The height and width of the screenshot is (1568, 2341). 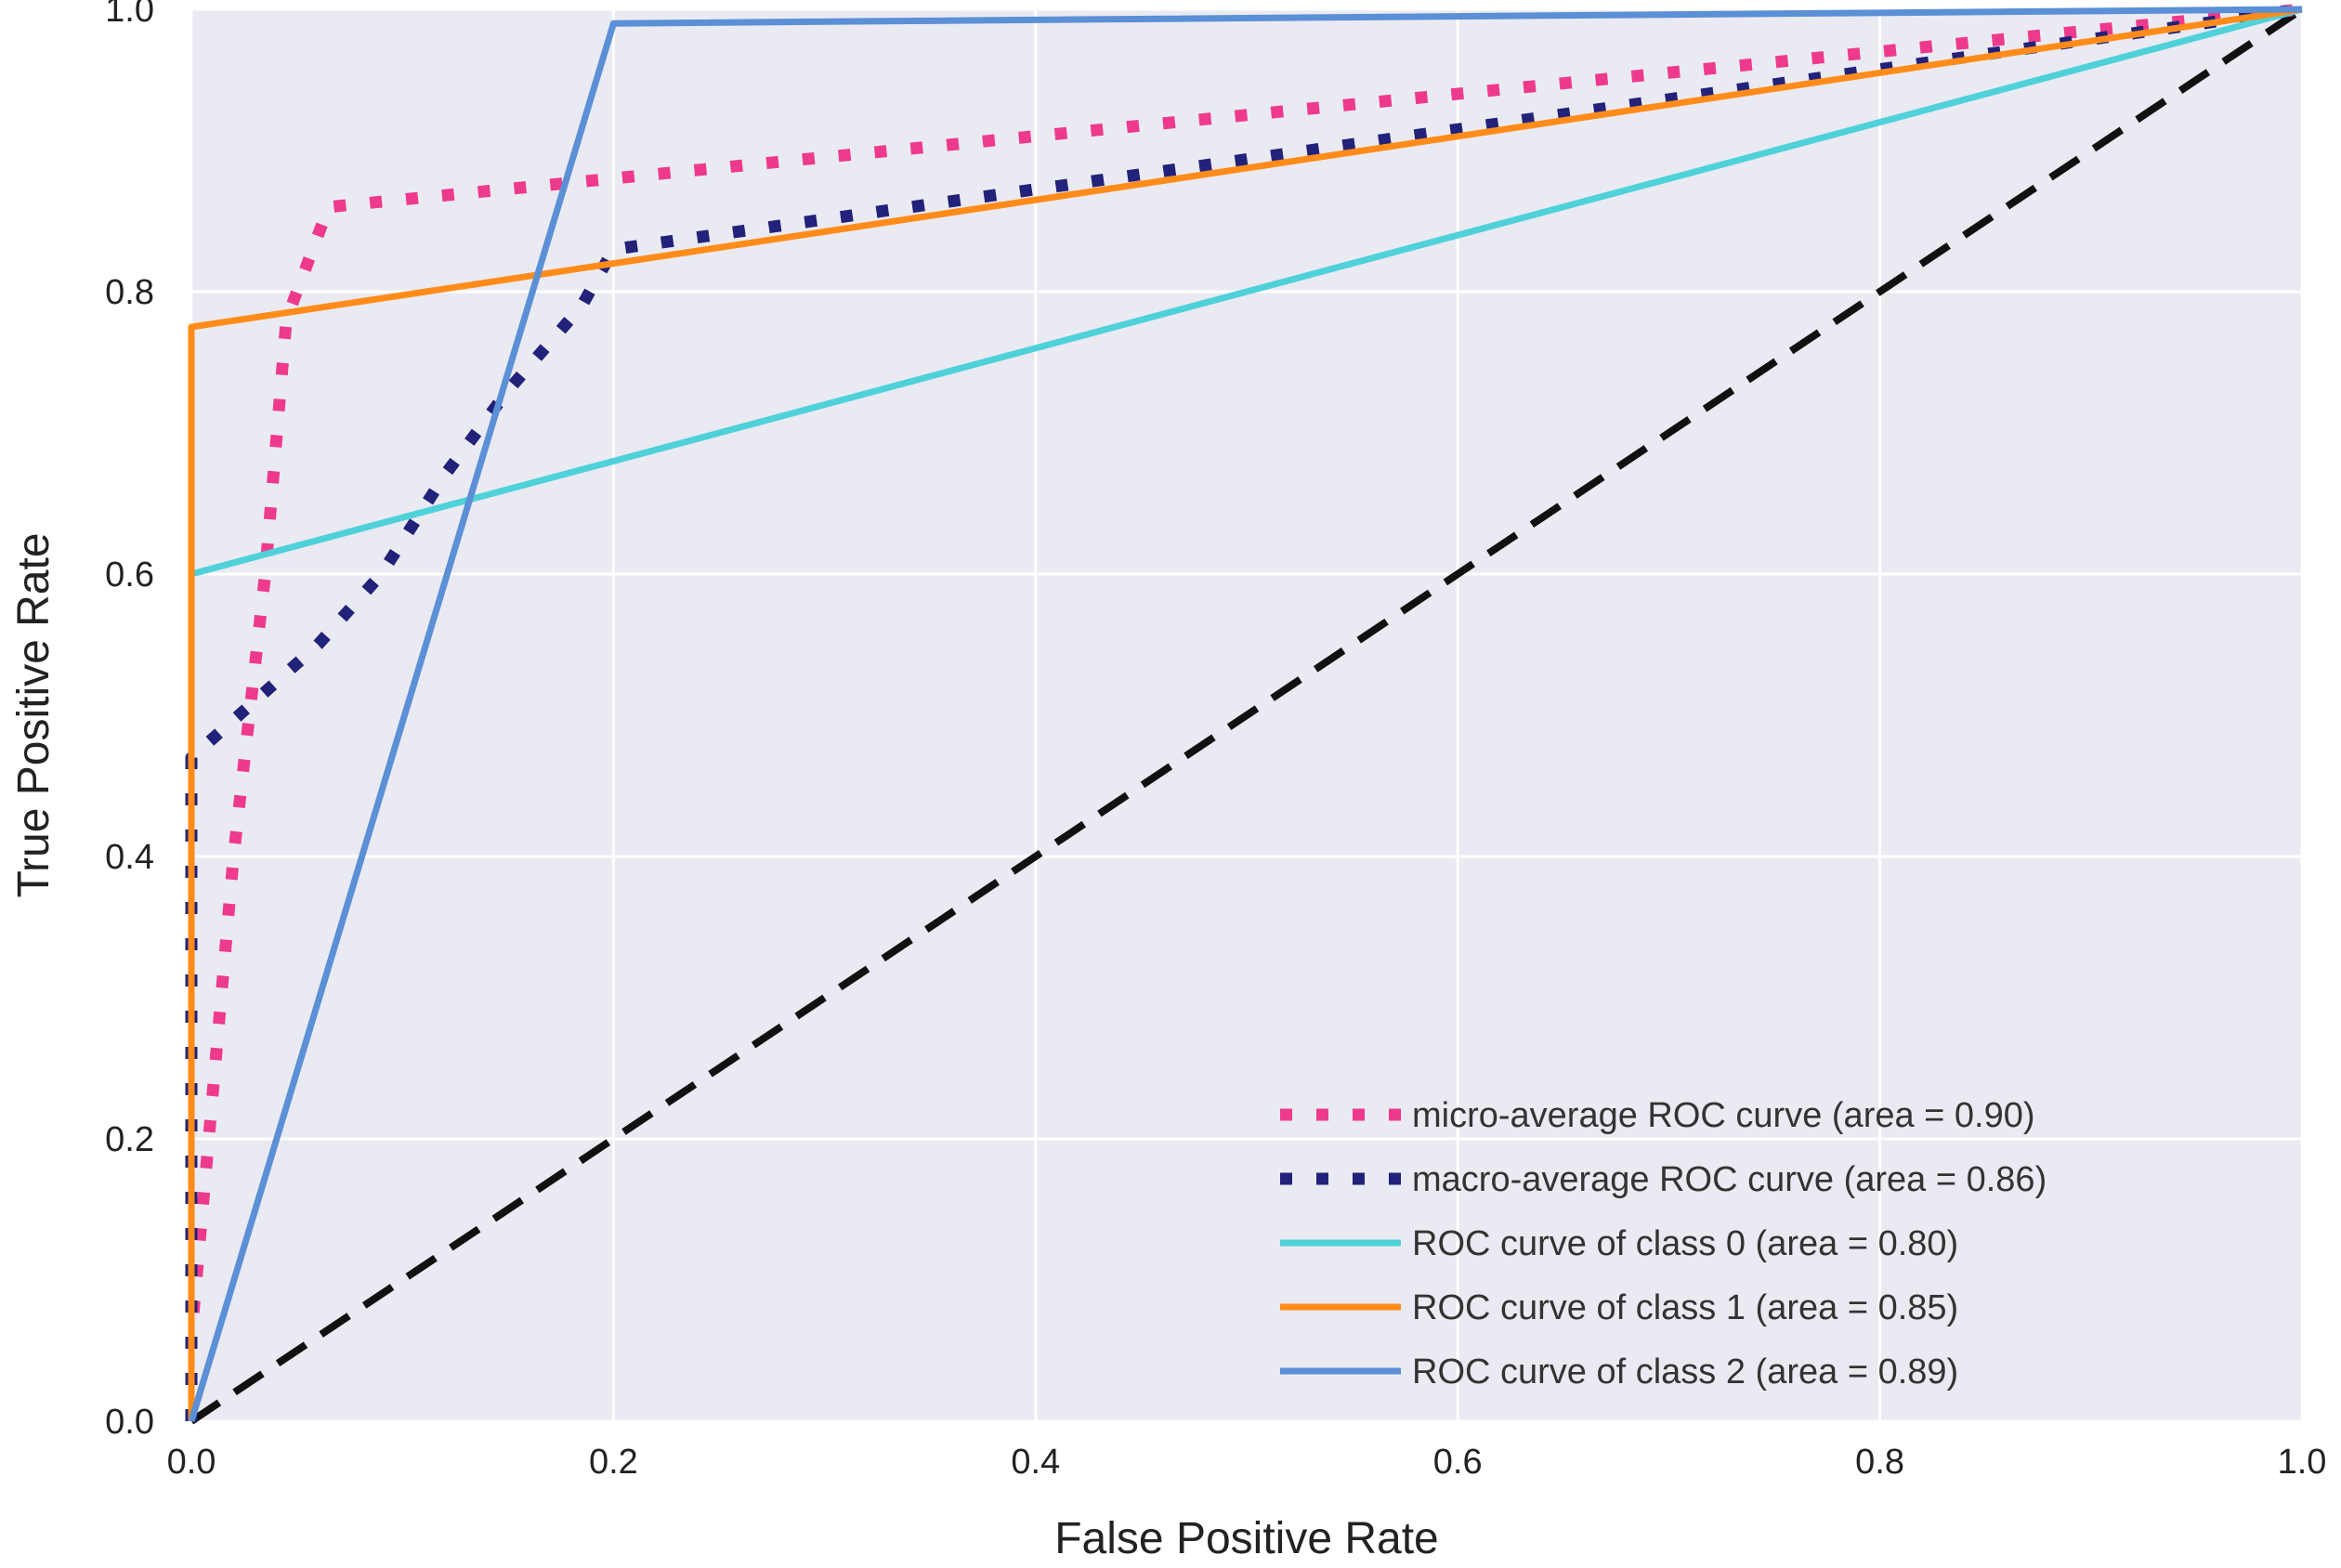 I want to click on y-tick-label: 0.4, so click(x=129, y=857).